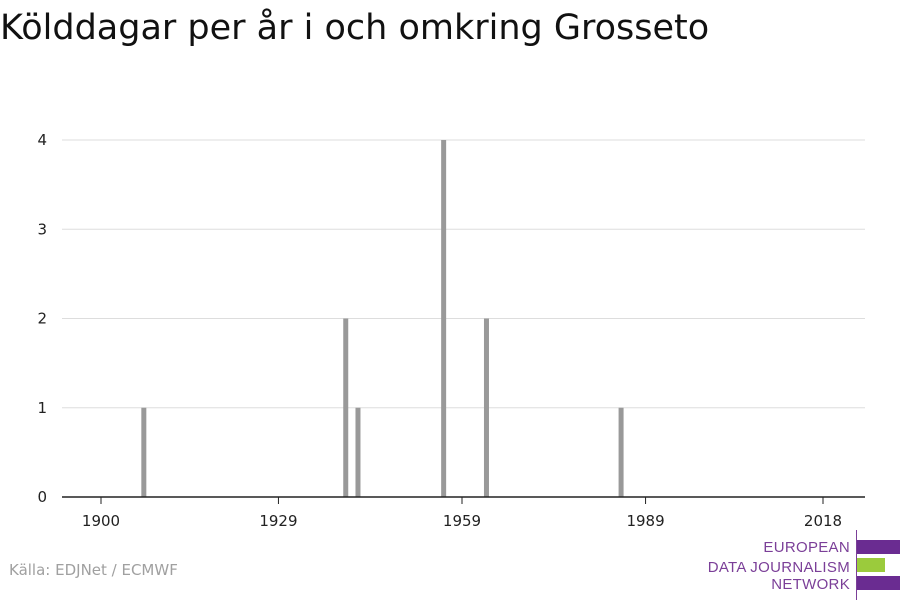 The width and height of the screenshot is (900, 600). I want to click on edjnet-logo: EUROPEAN DATA JOURNALISM NETWORK, so click(800, 565).